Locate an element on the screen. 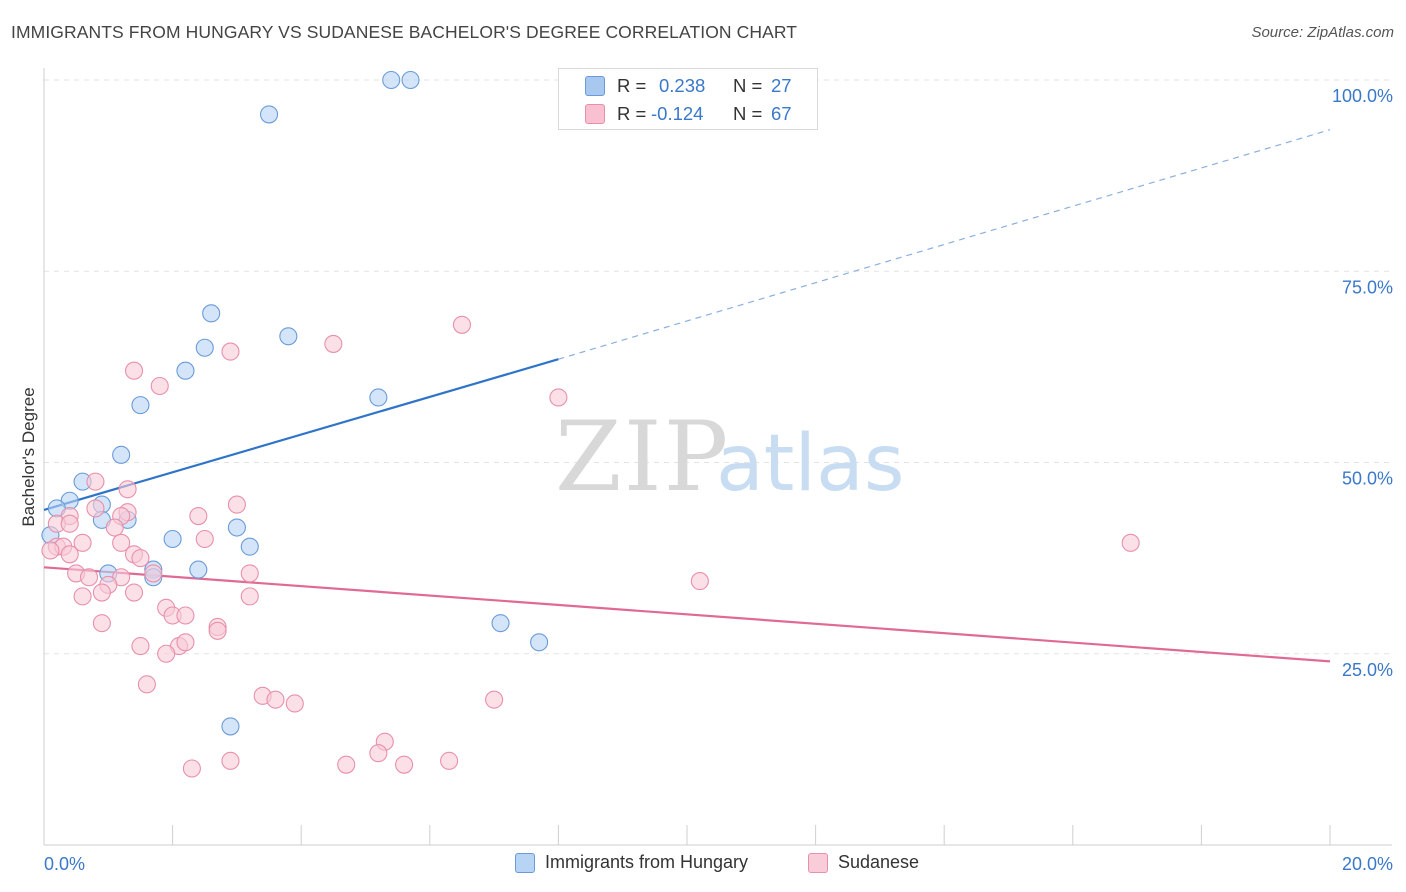 This screenshot has width=1406, height=892. n-value: 67 is located at coordinates (781, 113).